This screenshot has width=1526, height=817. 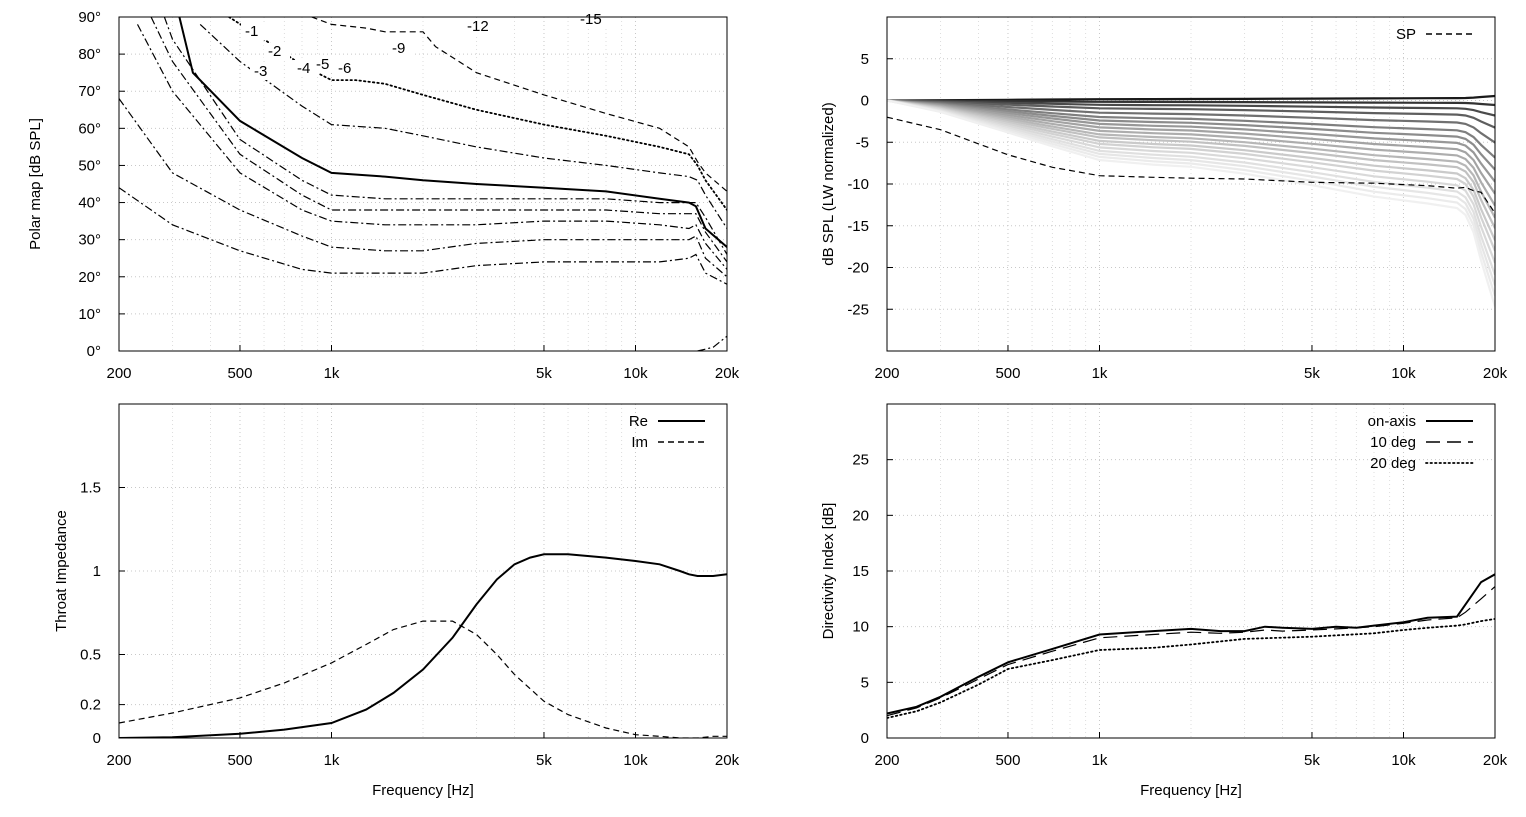 I want to click on series-4-line, so click(x=438, y=140).